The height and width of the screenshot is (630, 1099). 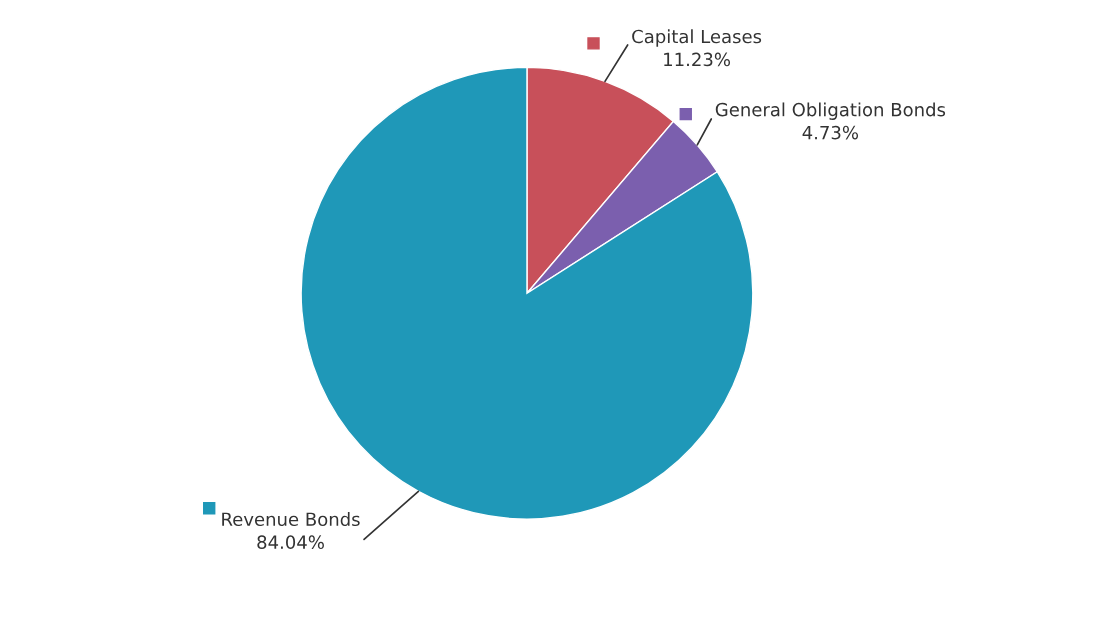 I want to click on data-label: 84.04%, so click(x=290, y=542).